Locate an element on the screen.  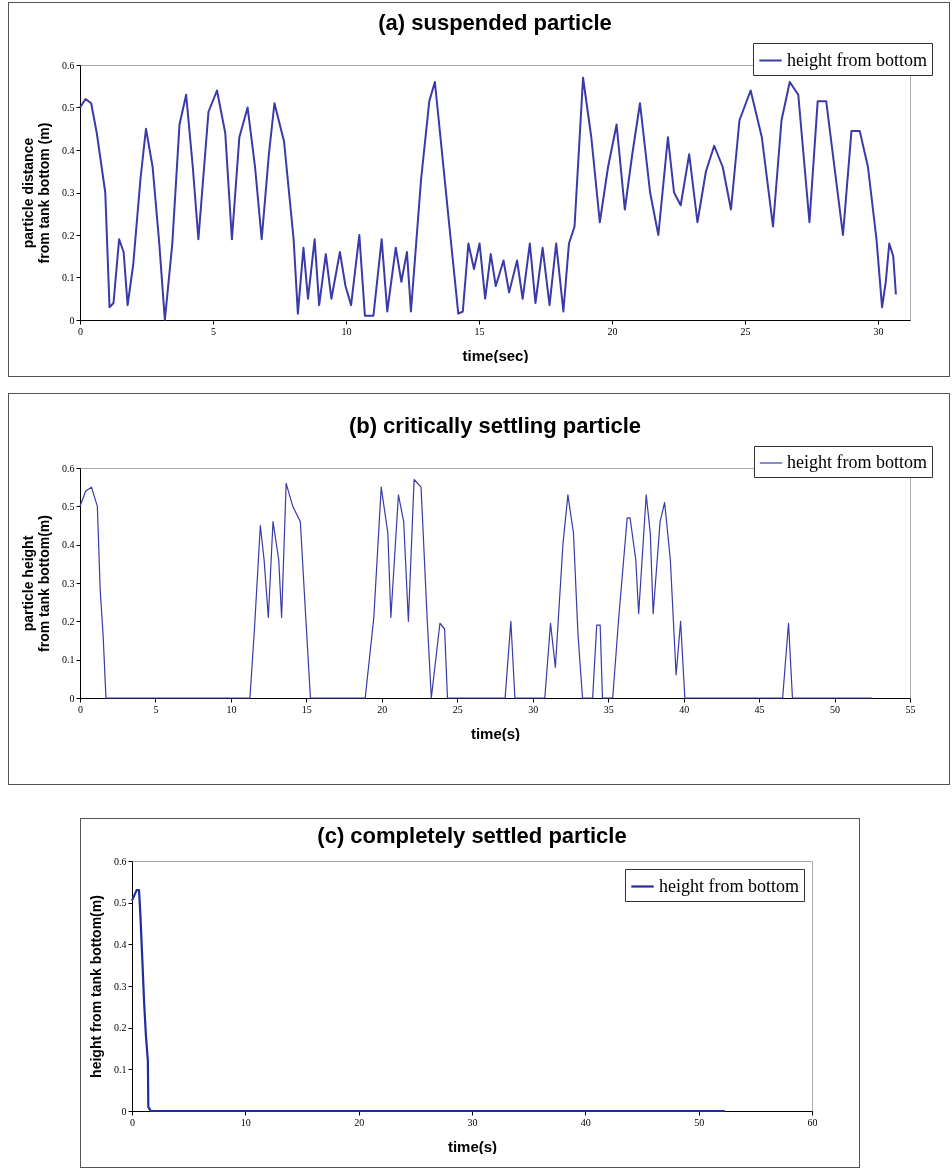
y-axis-title: height from tank bottom(m) is located at coordinates (96, 986).